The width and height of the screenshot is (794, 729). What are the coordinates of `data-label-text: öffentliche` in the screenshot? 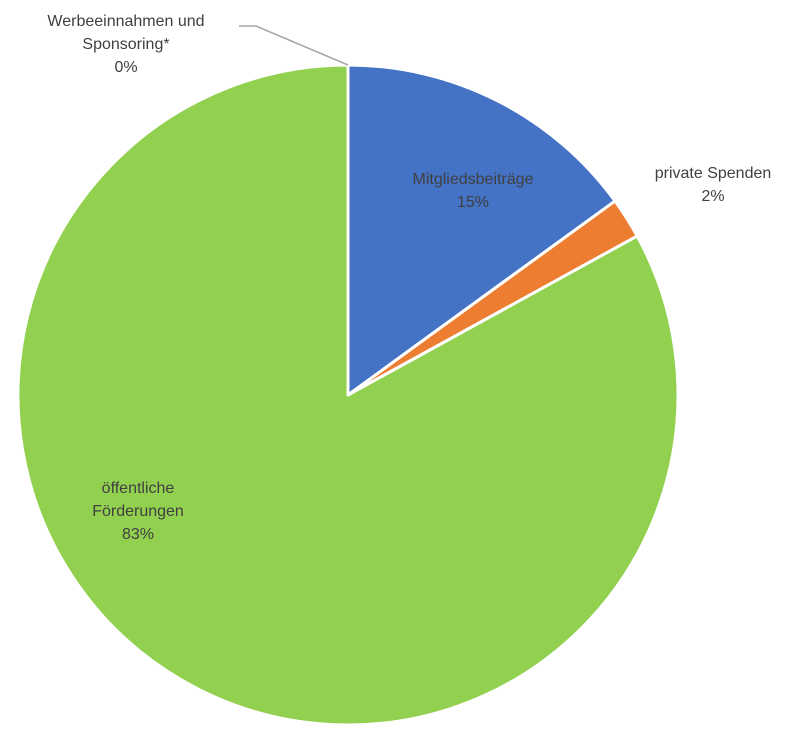 It's located at (138, 488).